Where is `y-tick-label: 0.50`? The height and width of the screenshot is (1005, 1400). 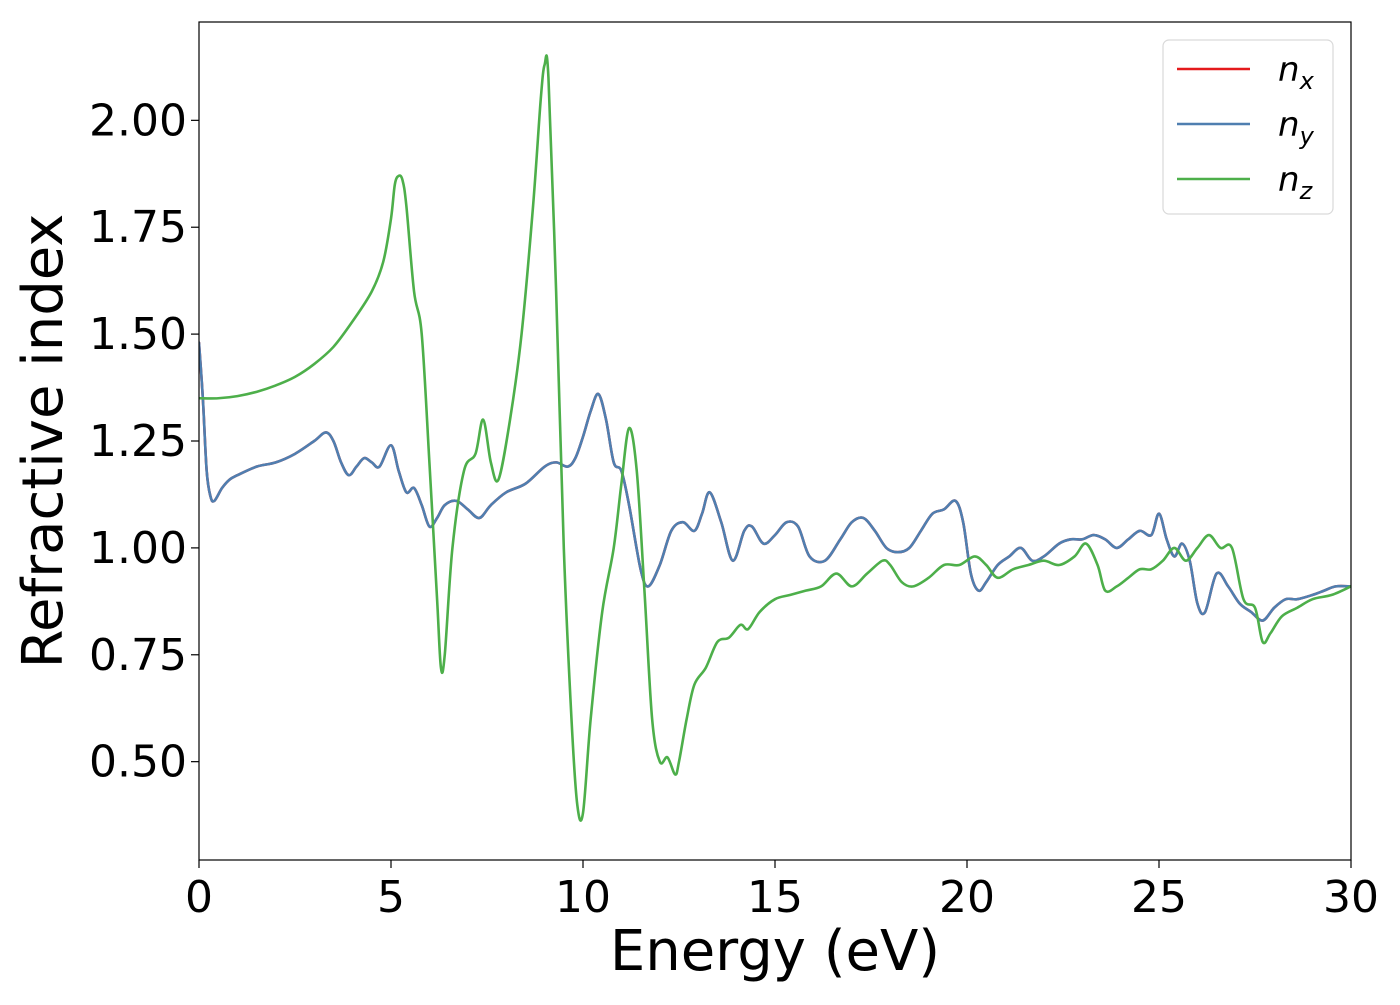 y-tick-label: 0.50 is located at coordinates (138, 762).